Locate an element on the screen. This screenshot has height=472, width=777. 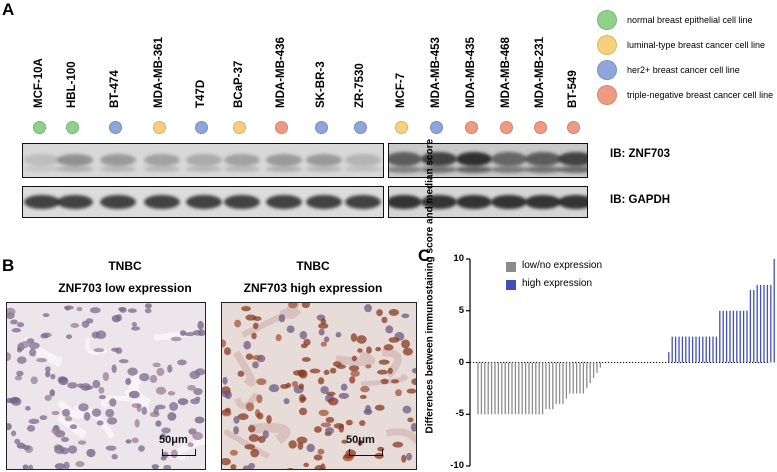
gapdh-blot-left is located at coordinates (203, 202).